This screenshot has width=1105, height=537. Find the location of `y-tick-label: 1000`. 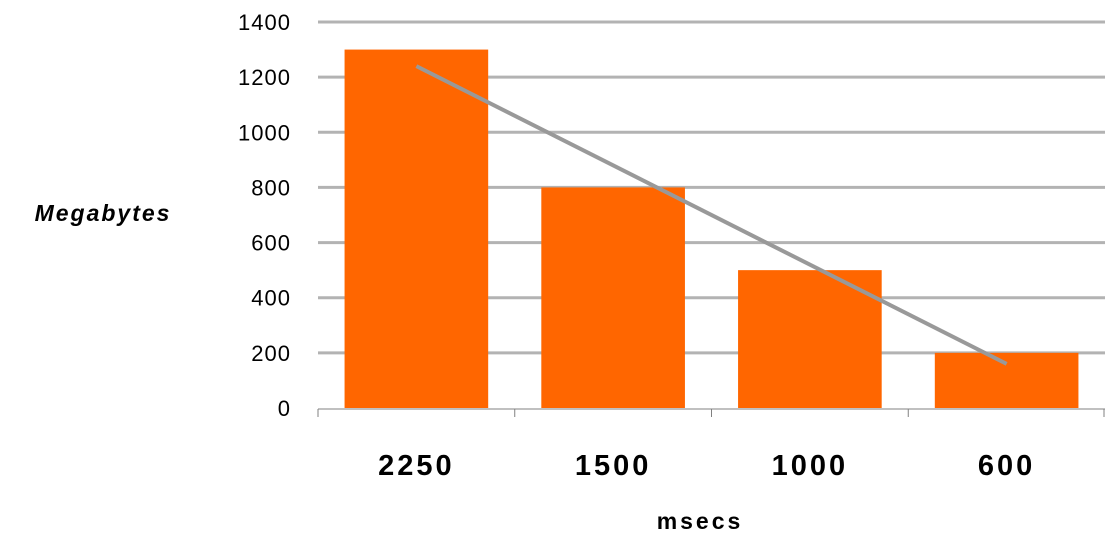

y-tick-label: 1000 is located at coordinates (264, 132).